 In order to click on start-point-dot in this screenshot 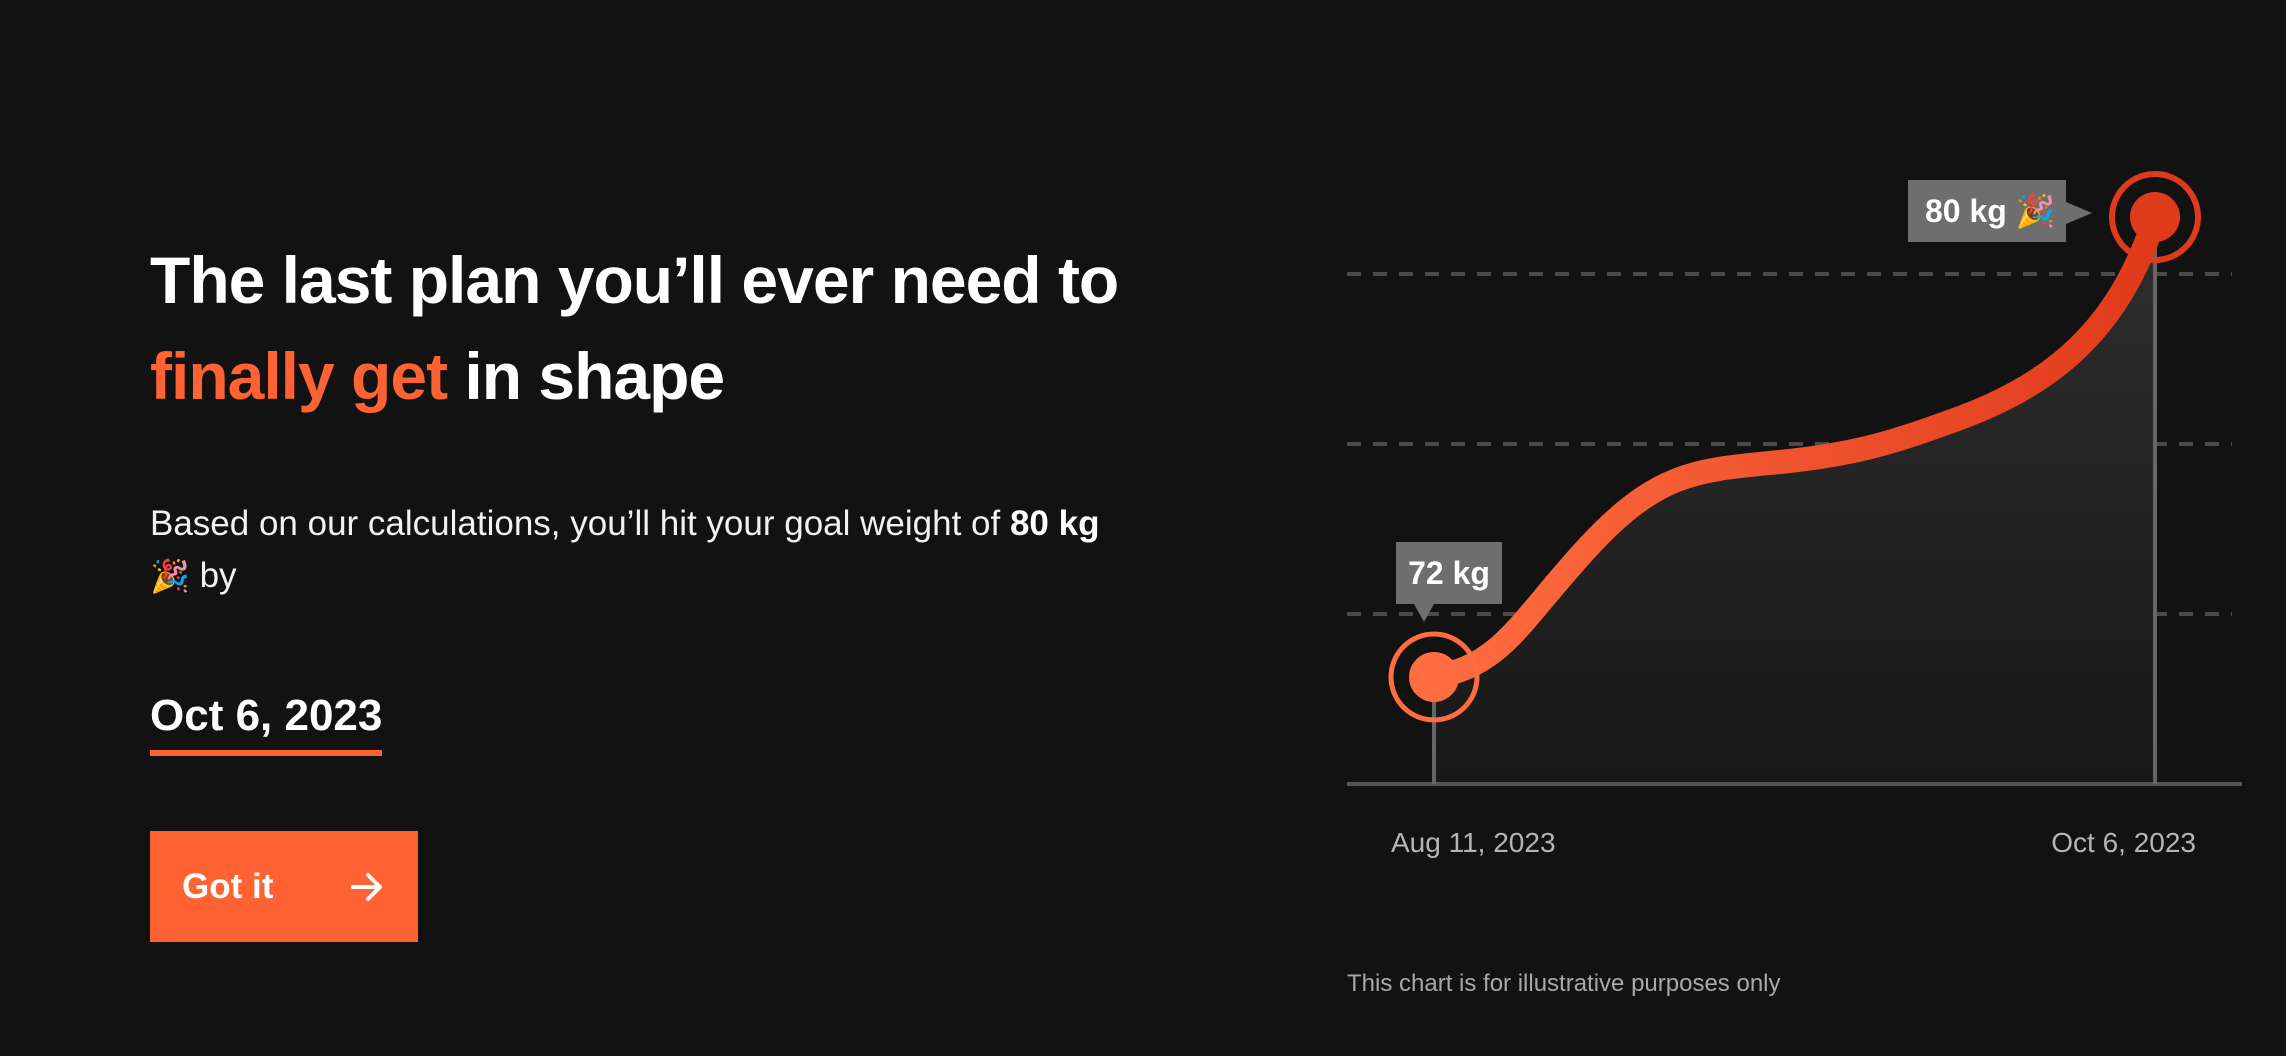, I will do `click(1434, 677)`.